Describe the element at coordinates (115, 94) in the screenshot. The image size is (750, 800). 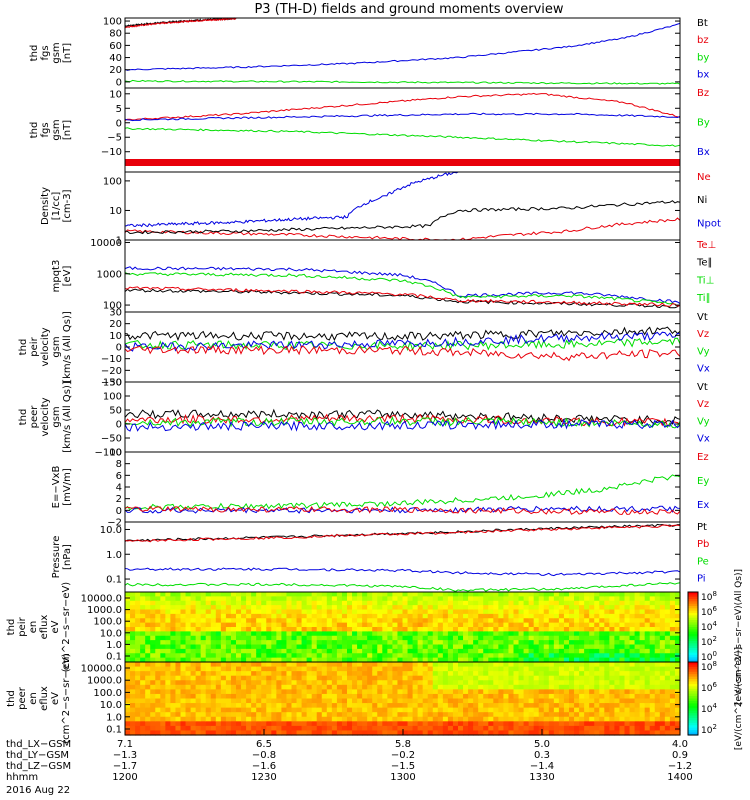
I see `y-tick-label: 10` at that location.